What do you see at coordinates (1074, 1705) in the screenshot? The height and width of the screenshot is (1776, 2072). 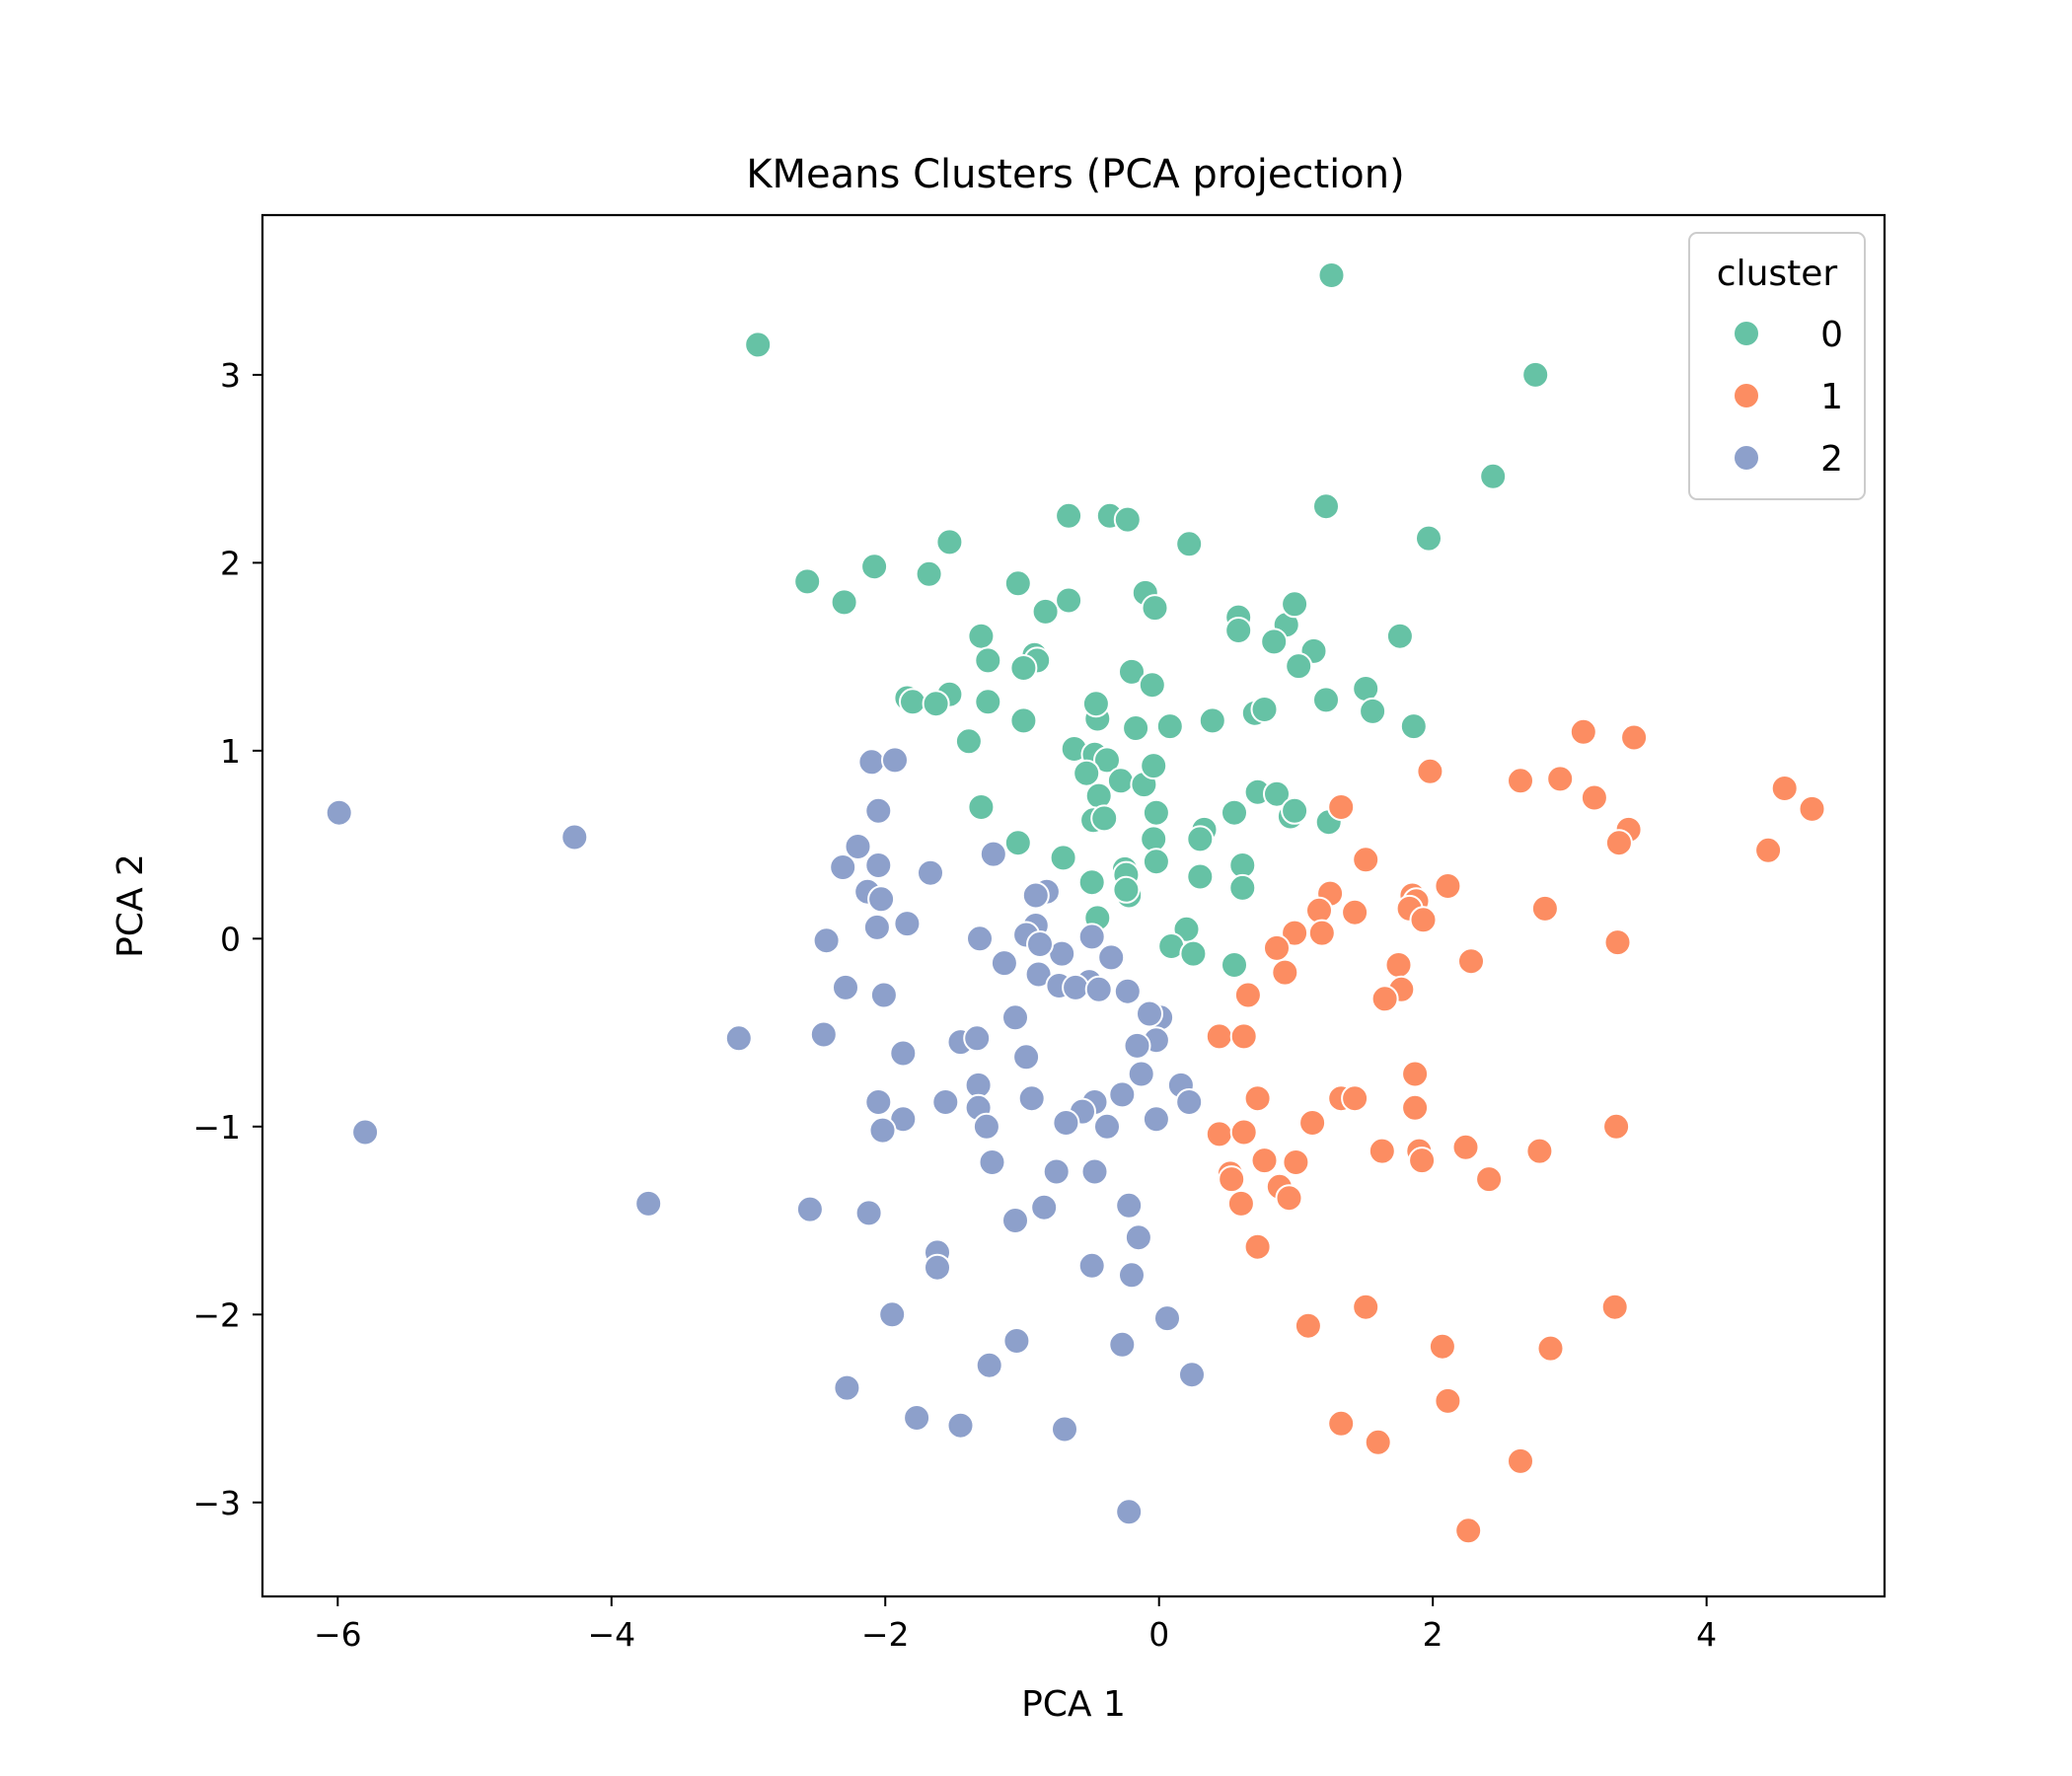 I see `x-axis-label: PCA 1` at bounding box center [1074, 1705].